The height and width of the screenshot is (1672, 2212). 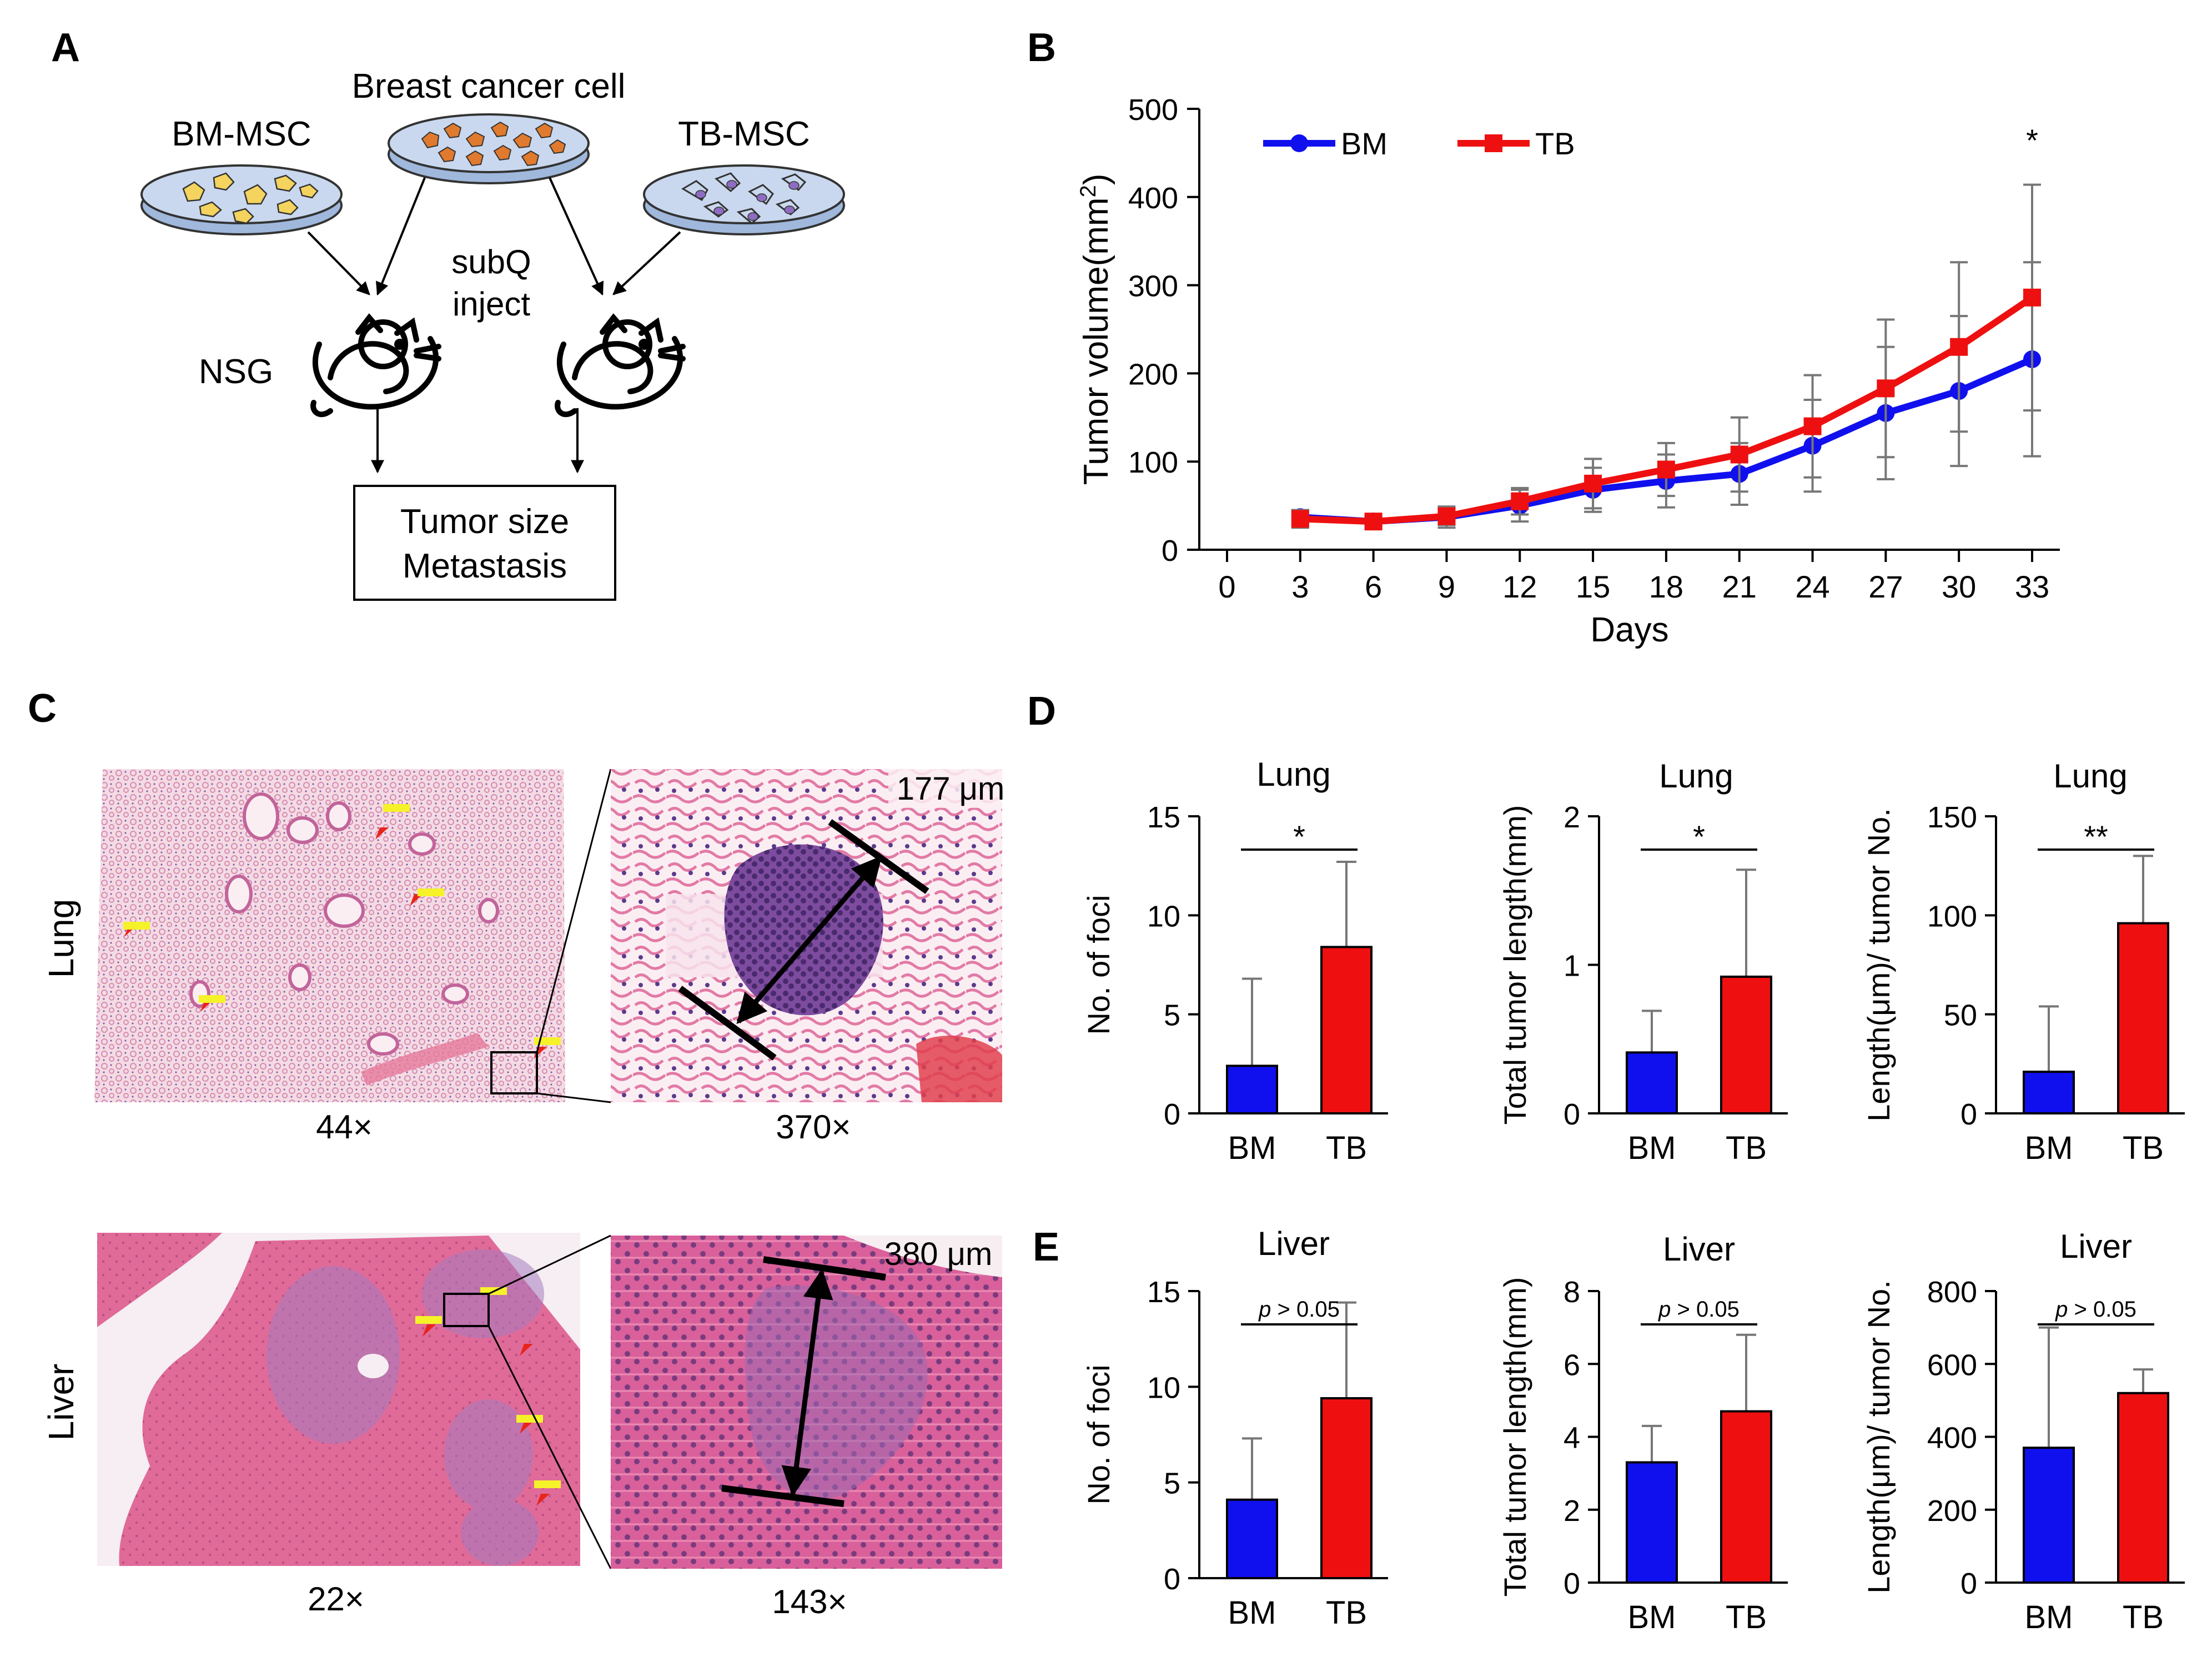 What do you see at coordinates (61, 1402) in the screenshot?
I see `liver-row-label: Liver` at bounding box center [61, 1402].